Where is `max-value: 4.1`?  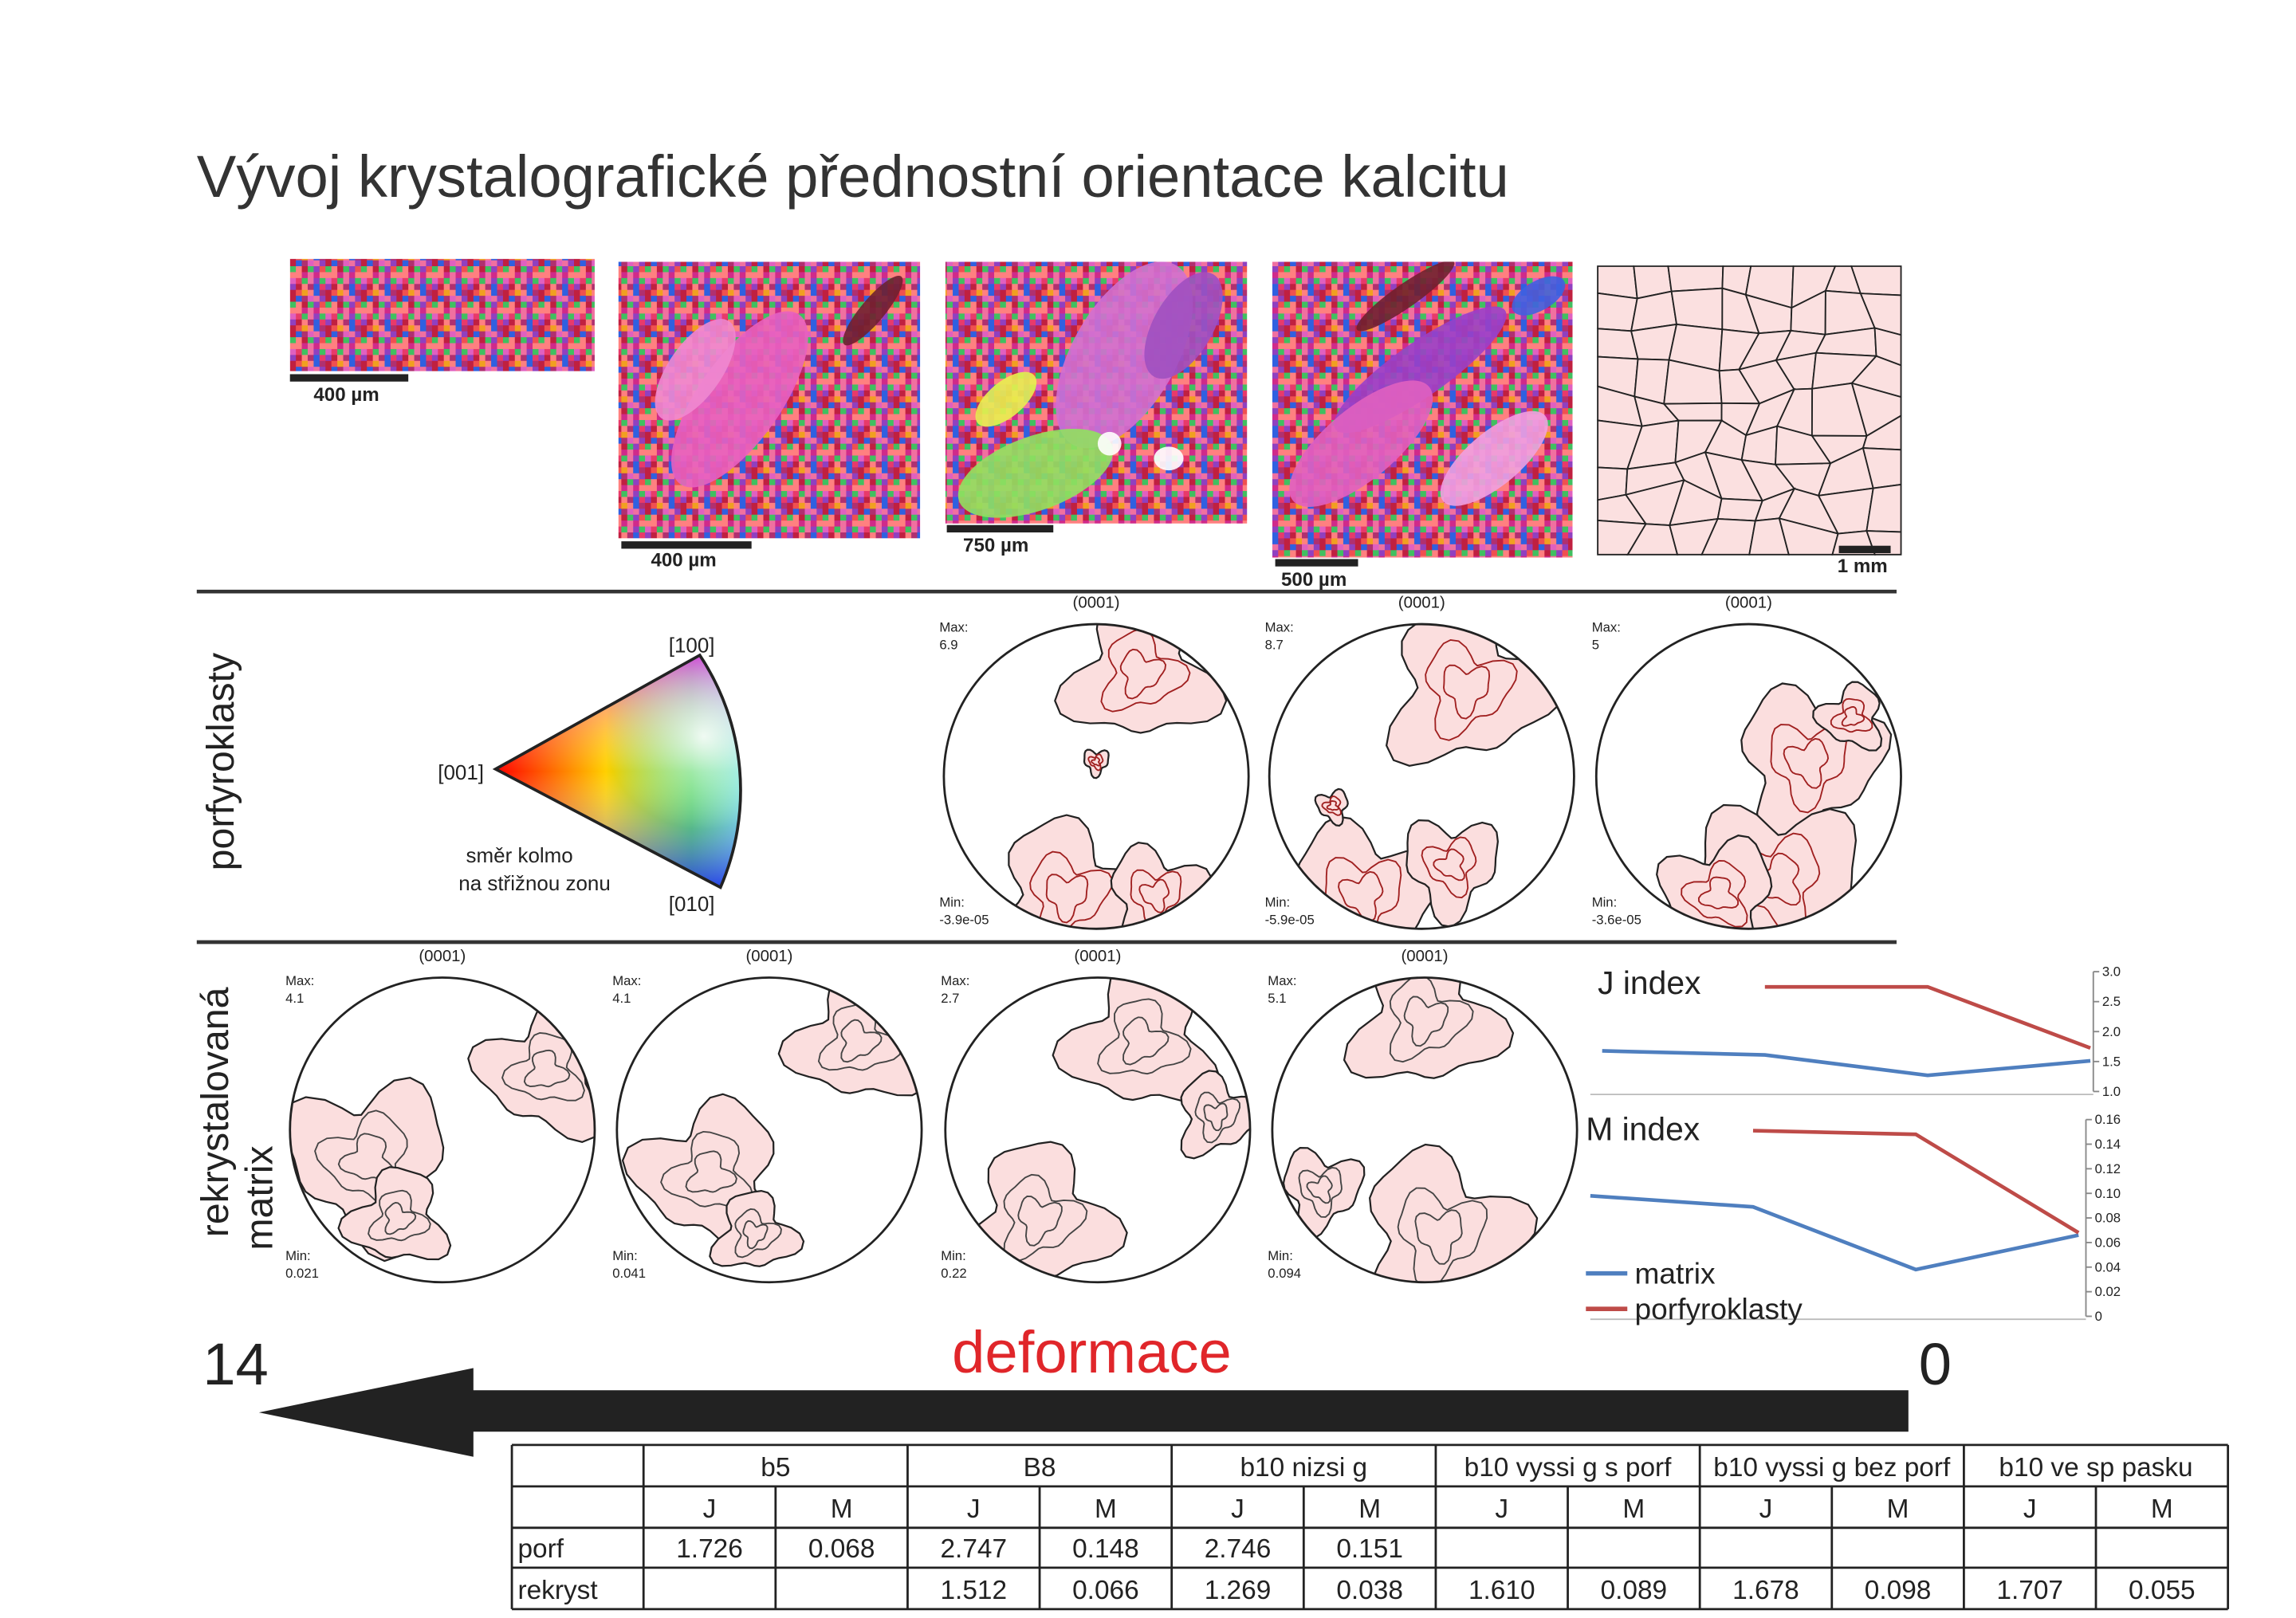 max-value: 4.1 is located at coordinates (294, 998).